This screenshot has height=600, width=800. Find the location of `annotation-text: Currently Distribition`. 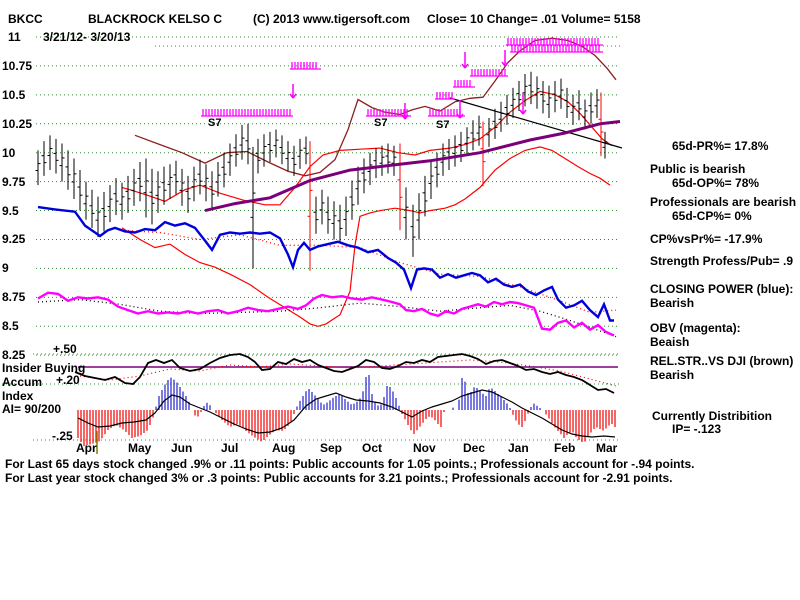

annotation-text: Currently Distribition is located at coordinates (712, 416).